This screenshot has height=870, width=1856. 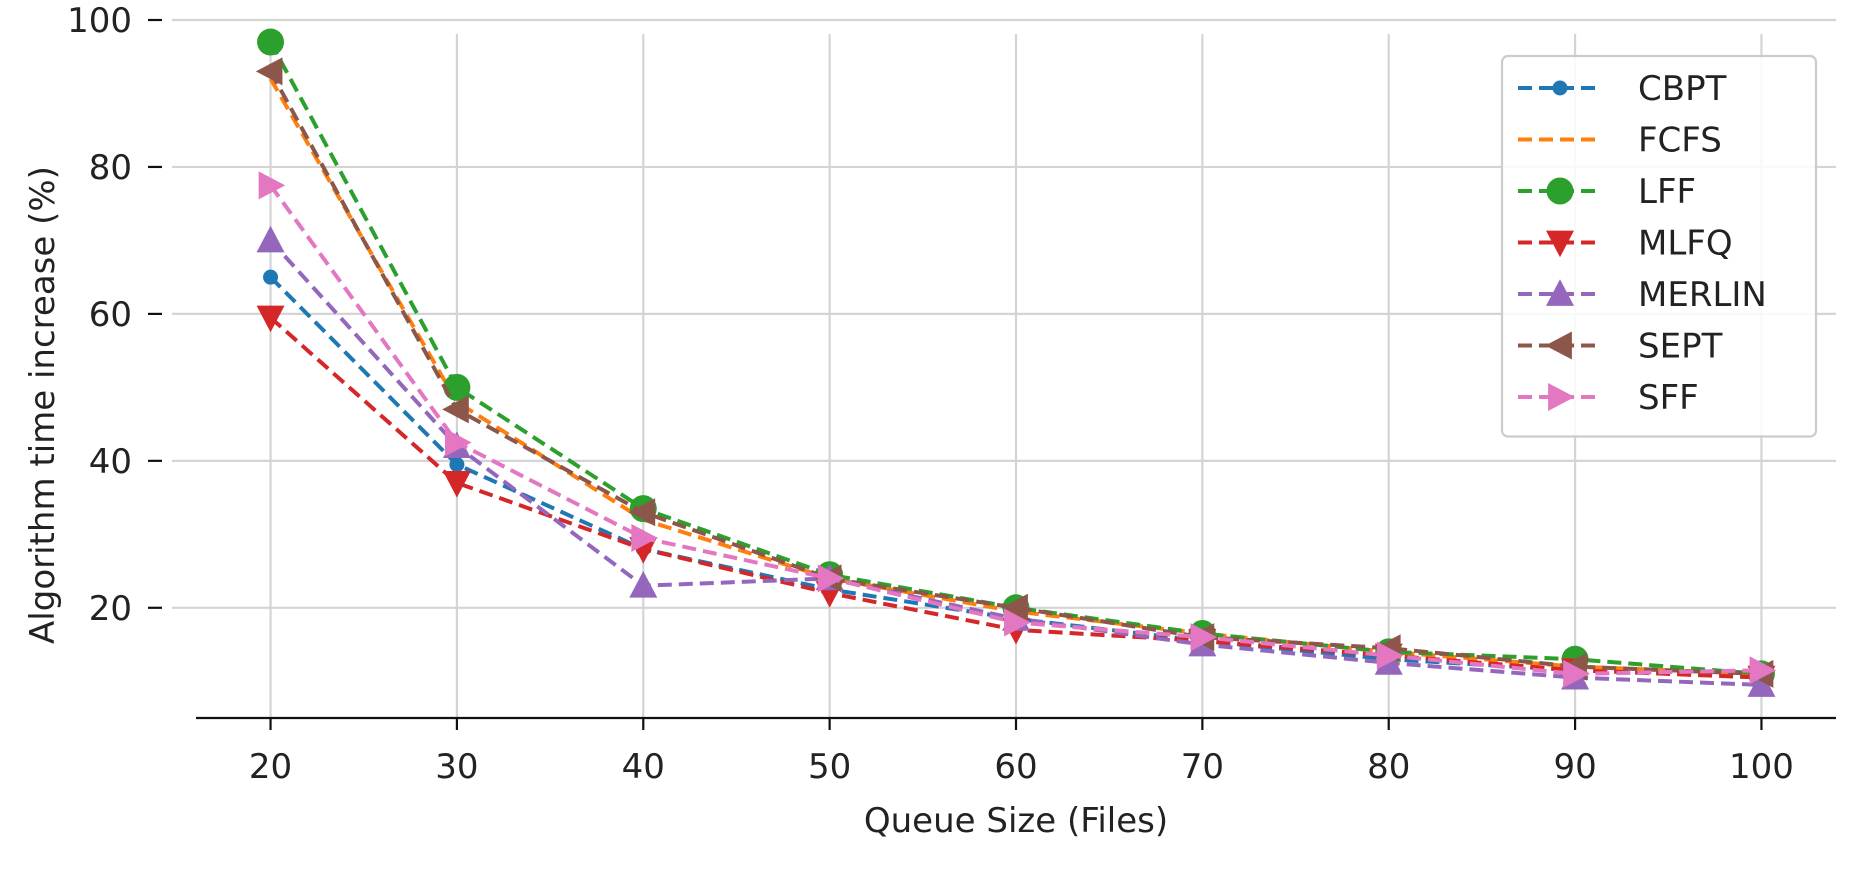 I want to click on y-tick-label: 80, so click(x=110, y=168).